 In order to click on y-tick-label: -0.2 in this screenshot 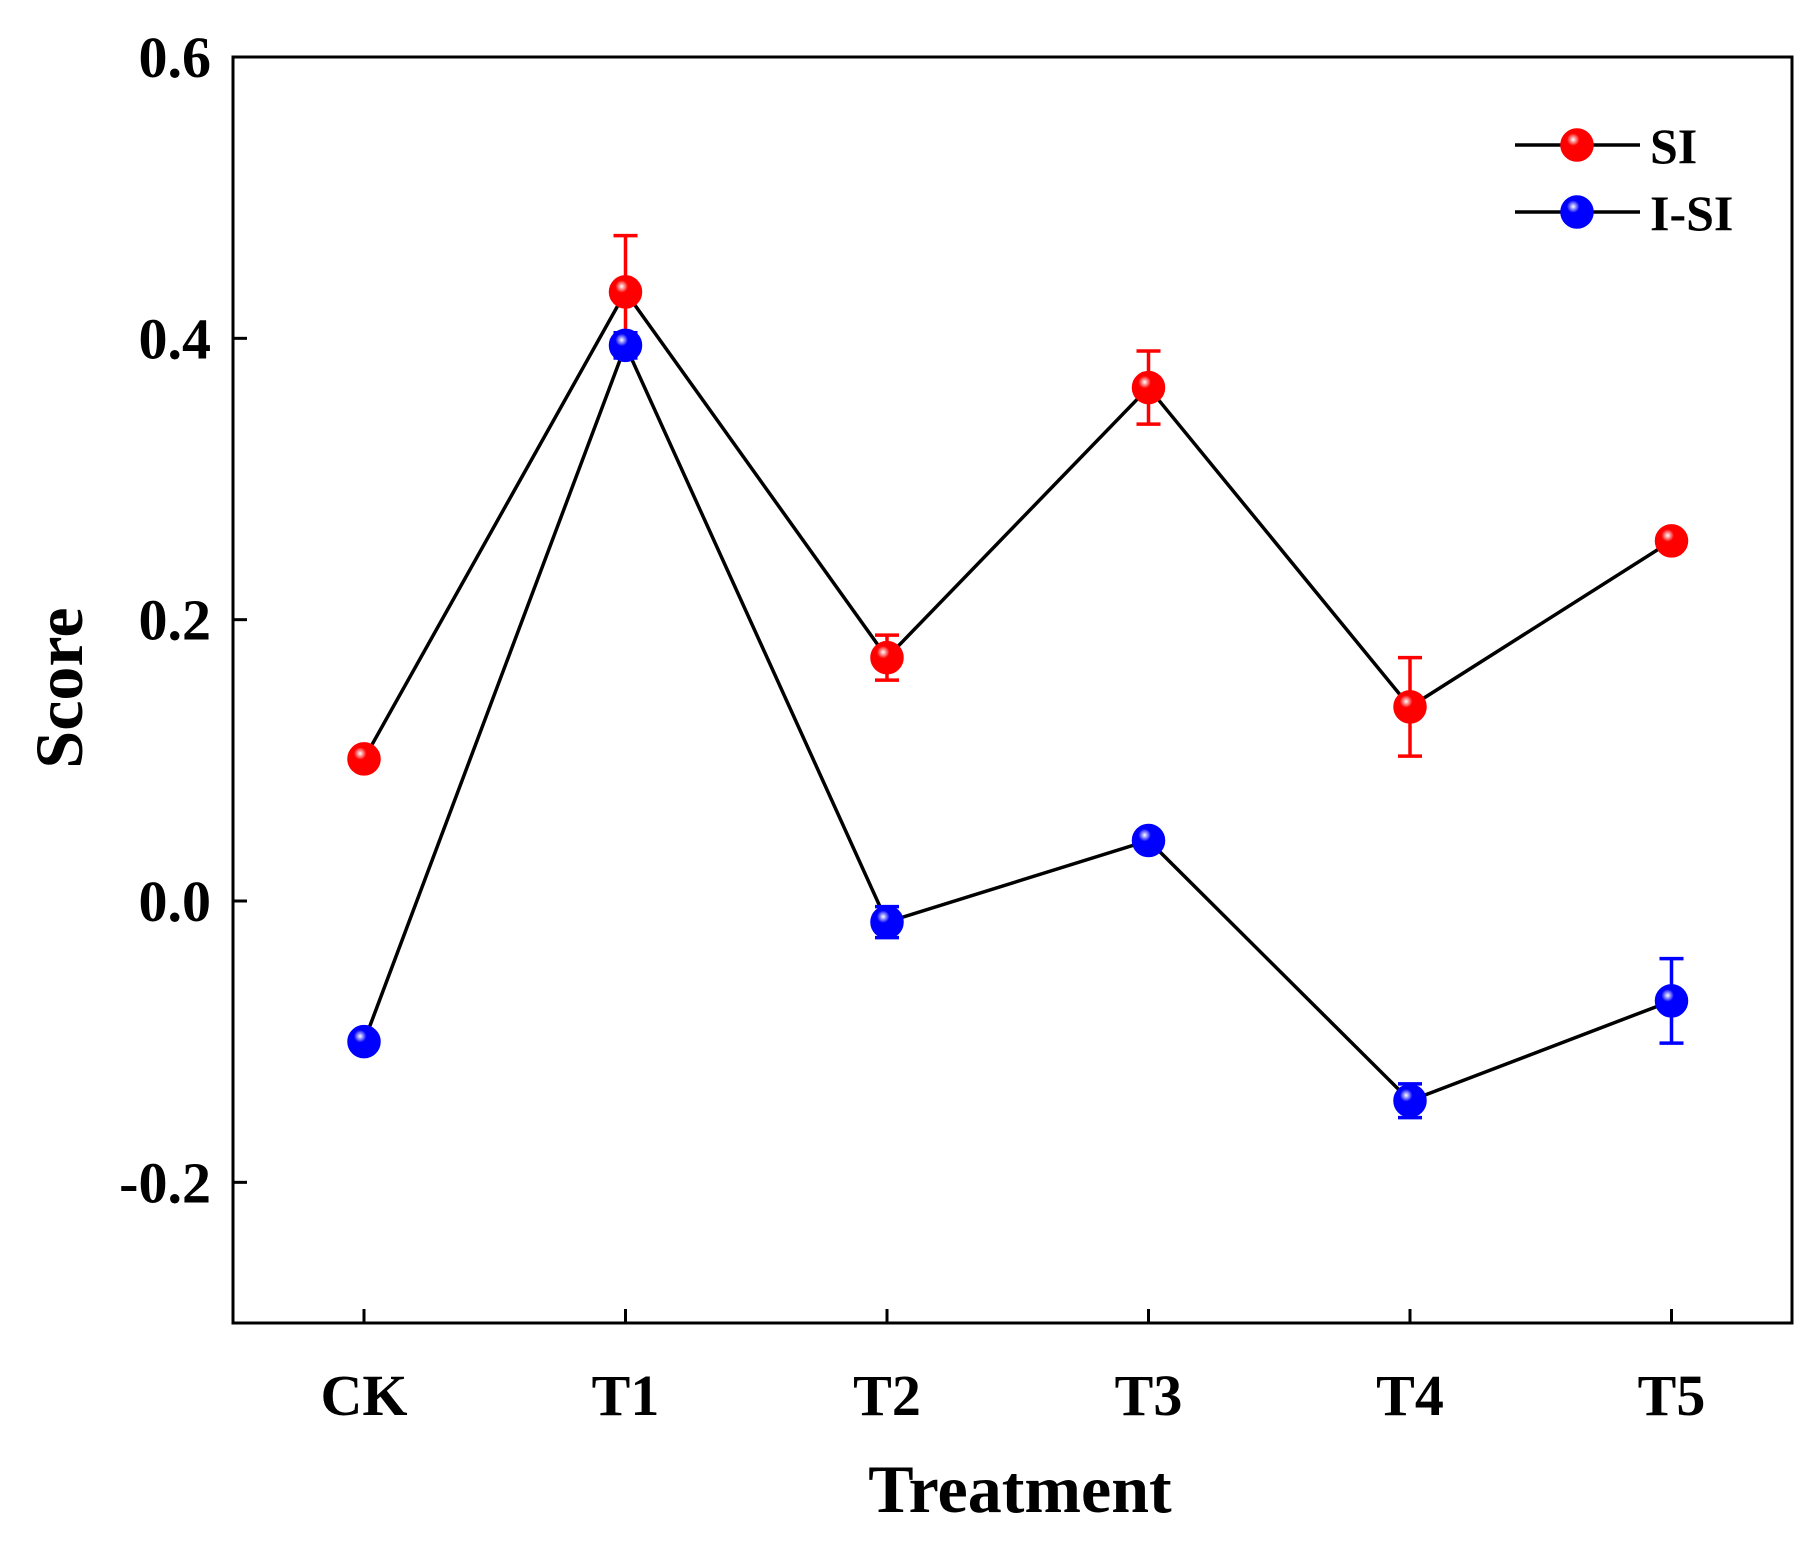, I will do `click(165, 1182)`.